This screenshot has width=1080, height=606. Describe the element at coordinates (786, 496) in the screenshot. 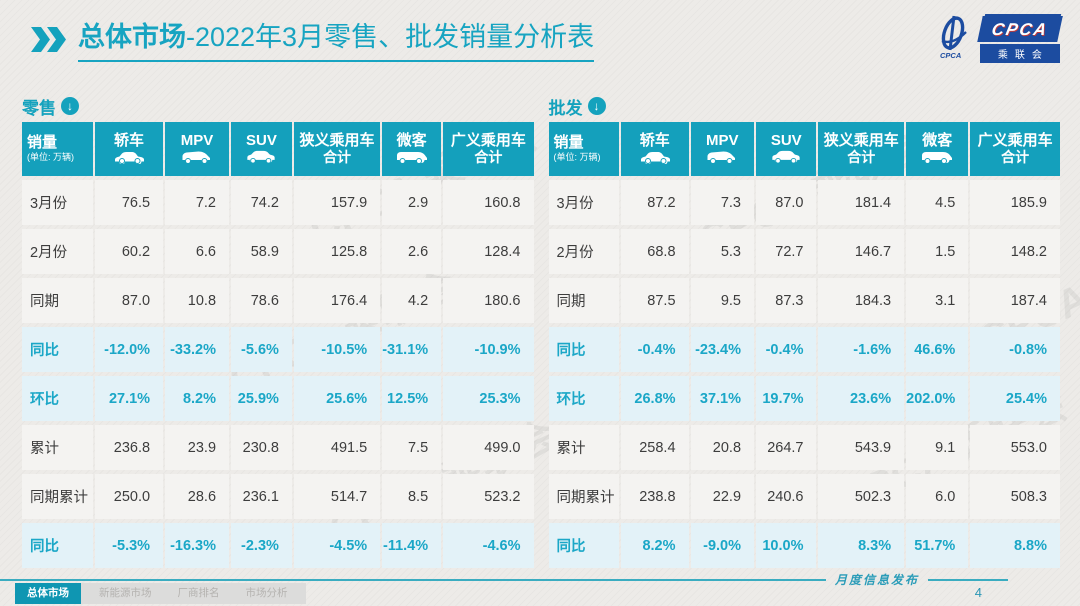

I see `table-cell: 240.6` at that location.